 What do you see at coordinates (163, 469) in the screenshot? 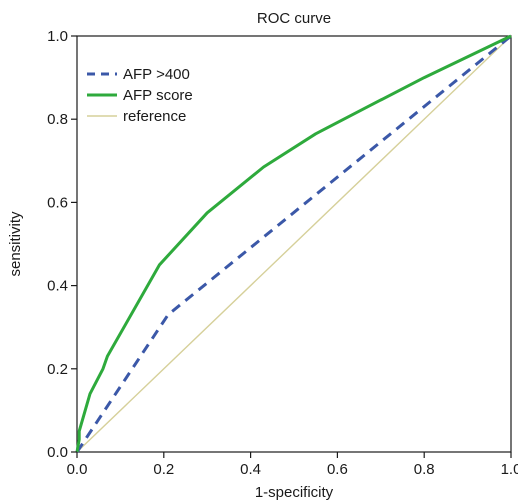
I see `x-tick-label: 0.2` at bounding box center [163, 469].